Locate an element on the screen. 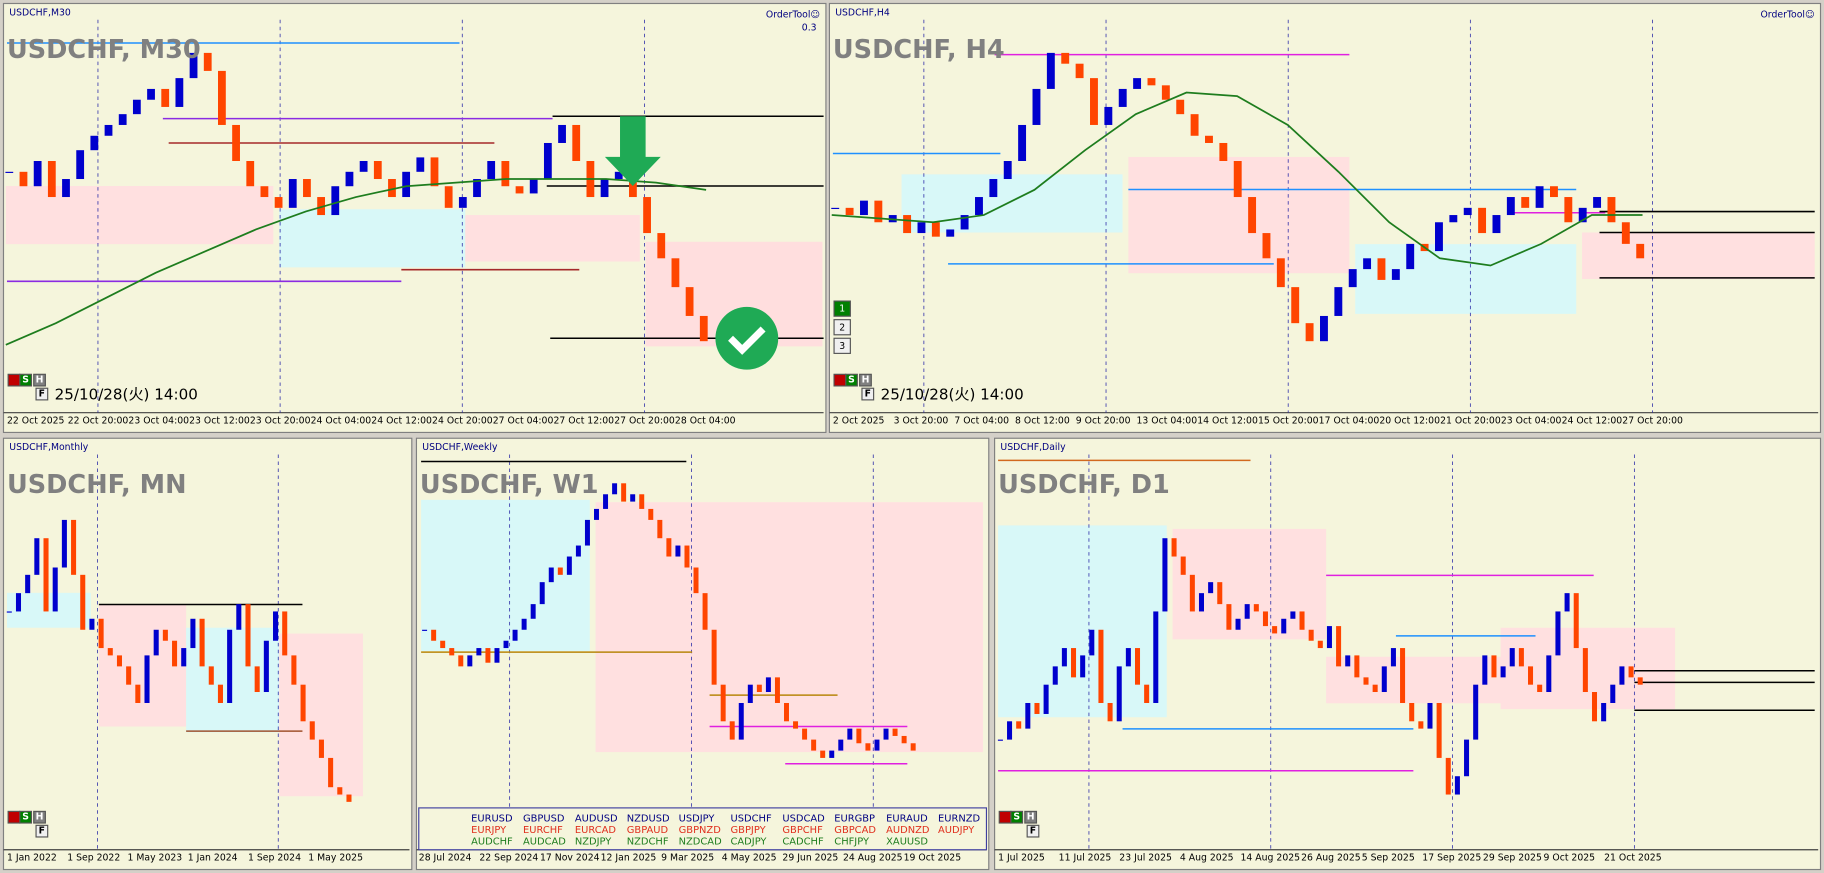  symbol-link: NZDCHF is located at coordinates (648, 842).